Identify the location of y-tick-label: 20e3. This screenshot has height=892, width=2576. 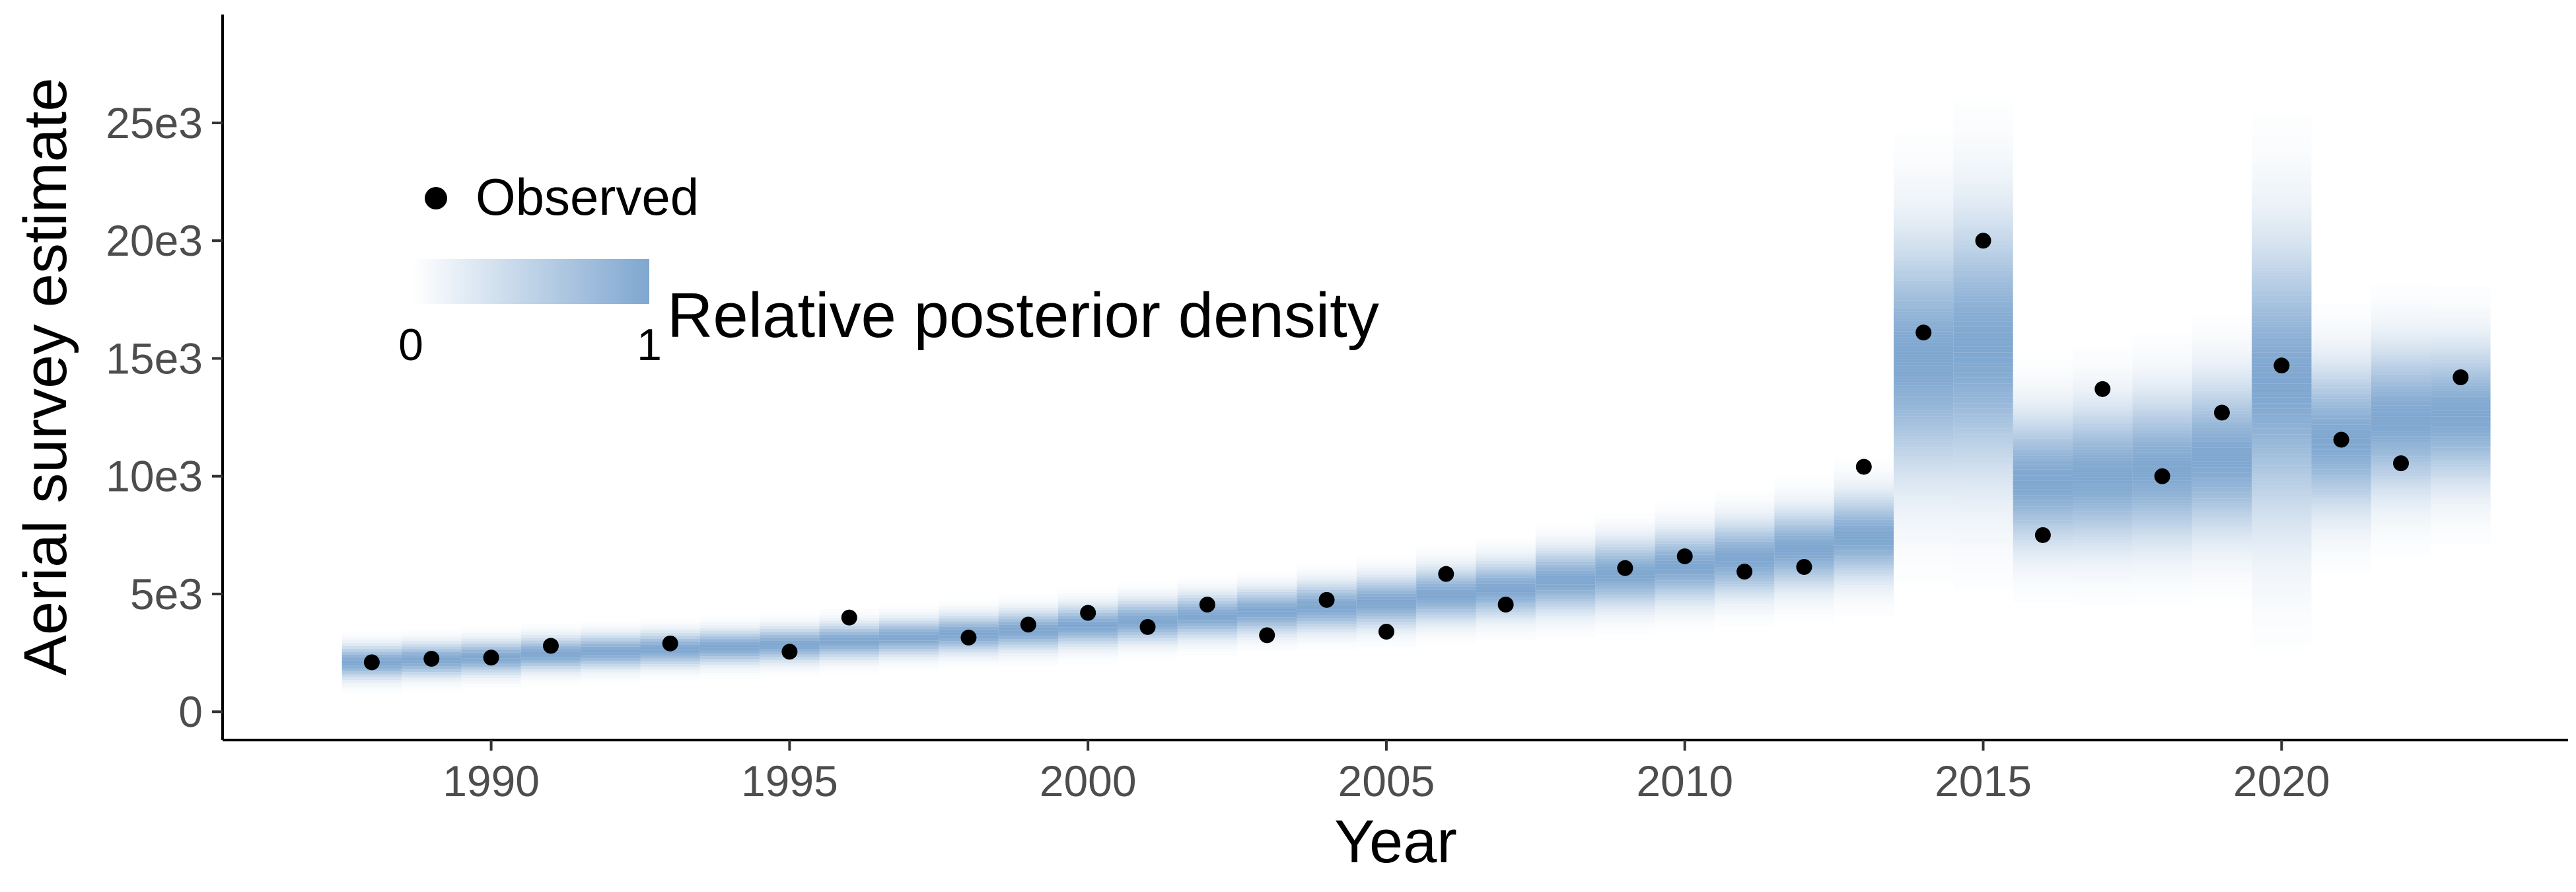
(154, 240).